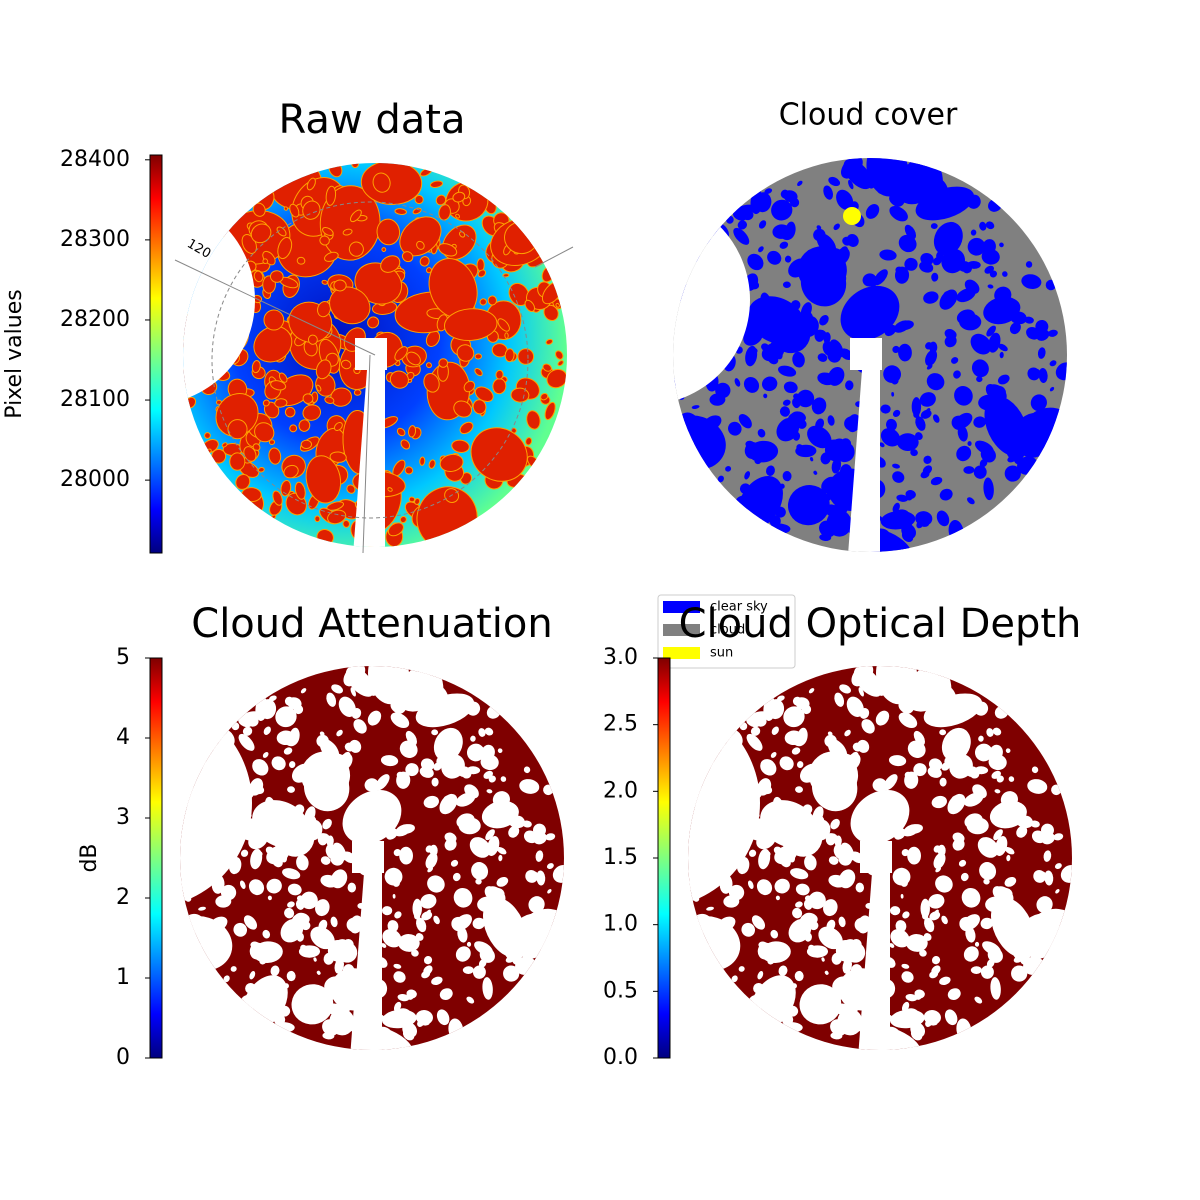  I want to click on colorbar-tick-label: 2.5, so click(620, 724).